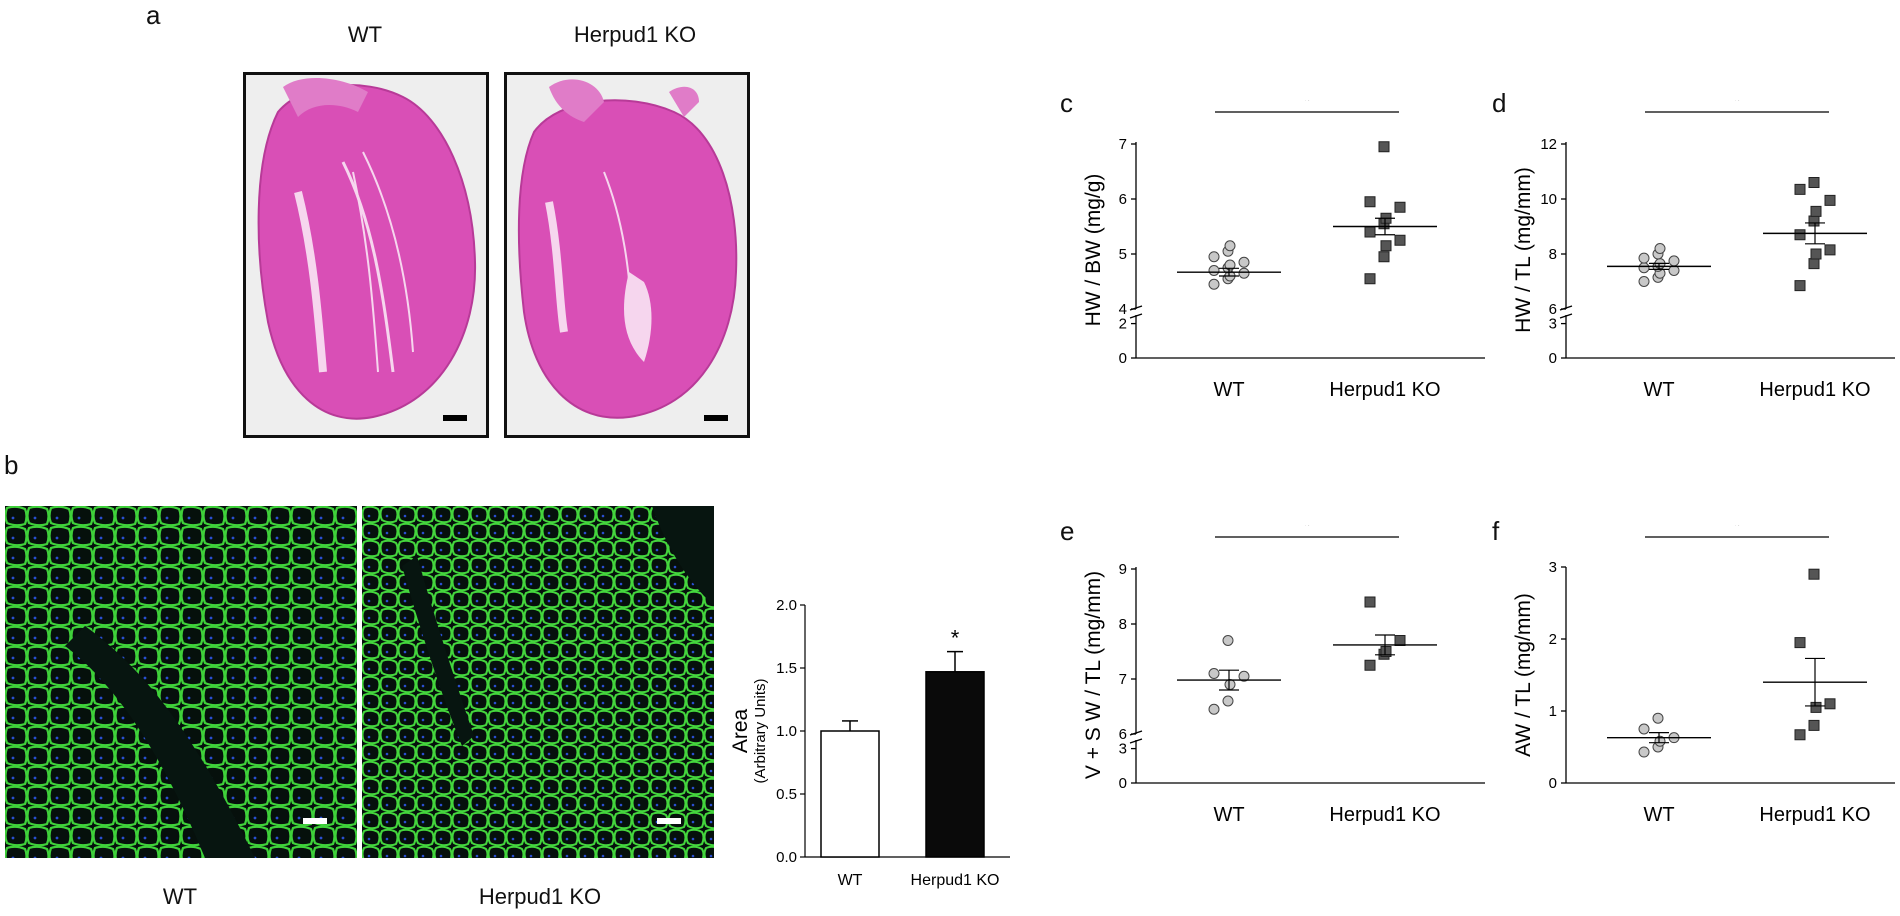 Image resolution: width=1900 pixels, height=916 pixels. What do you see at coordinates (1066, 103) in the screenshot?
I see `panel-c-letter: c` at bounding box center [1066, 103].